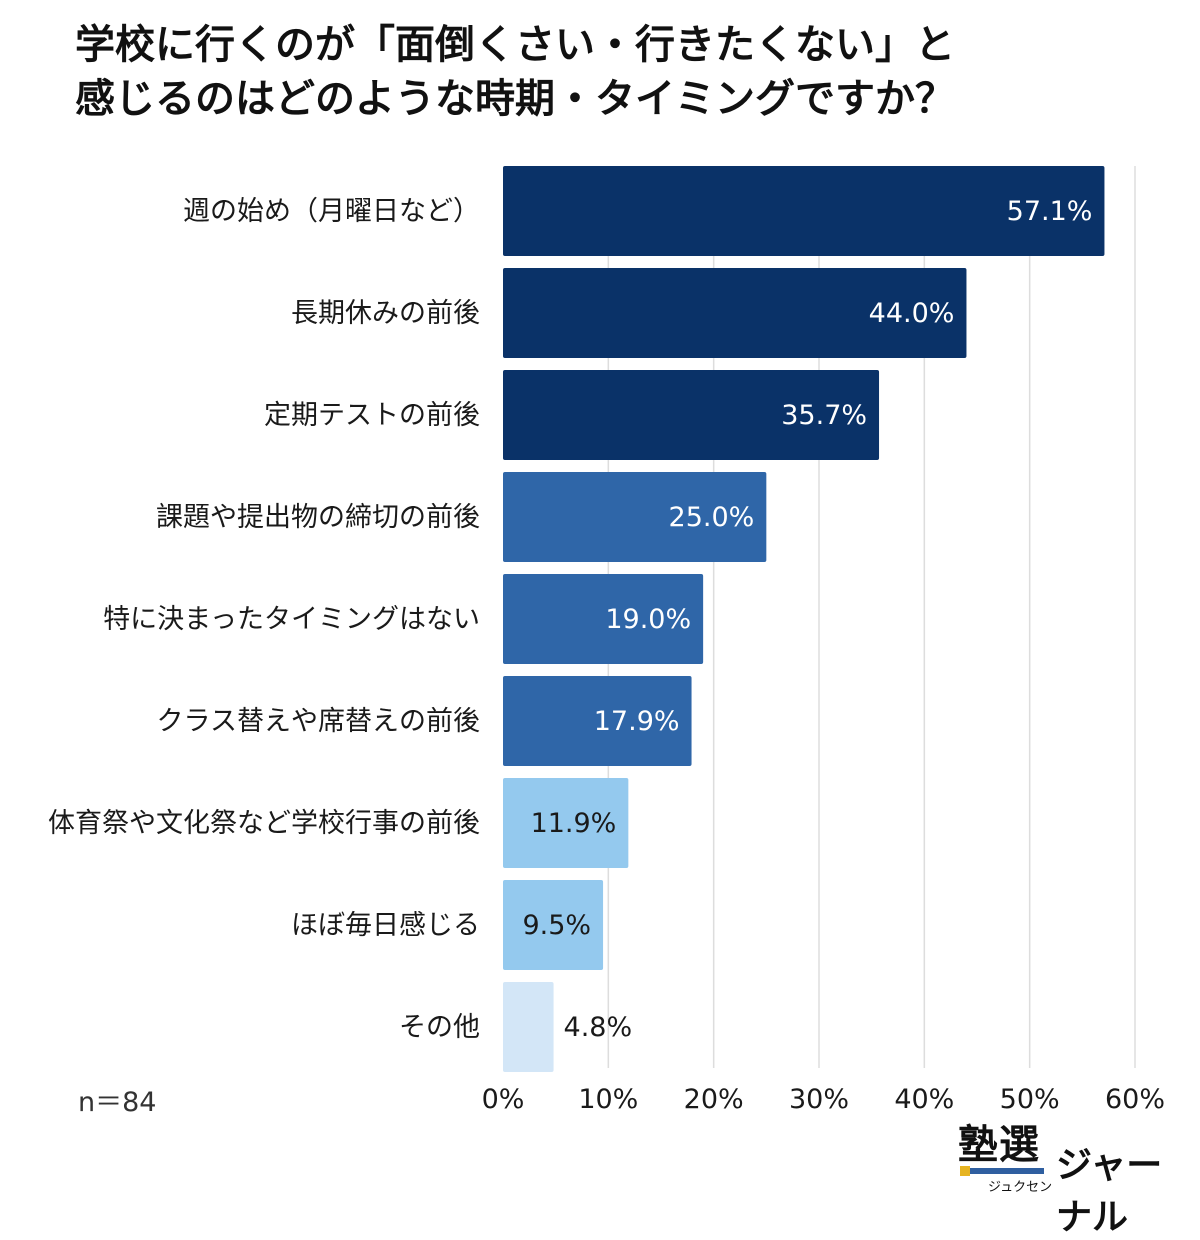 The width and height of the screenshot is (1200, 1240). What do you see at coordinates (264, 823) in the screenshot?
I see `category-label: 体育祭や文化祭など学校行事の前後` at bounding box center [264, 823].